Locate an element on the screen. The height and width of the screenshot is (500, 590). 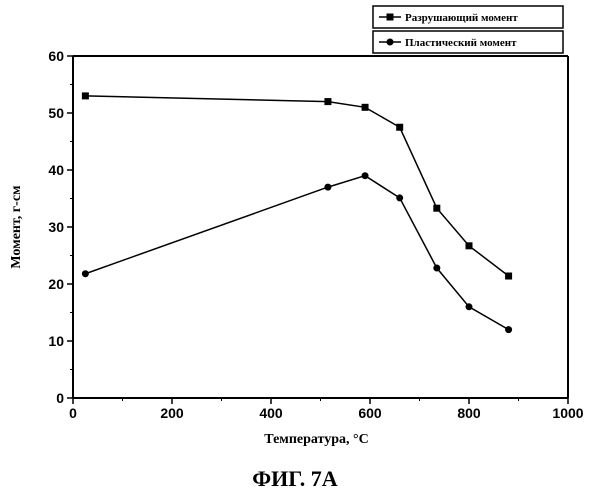
y-tick-label: 60 is located at coordinates (56, 56).